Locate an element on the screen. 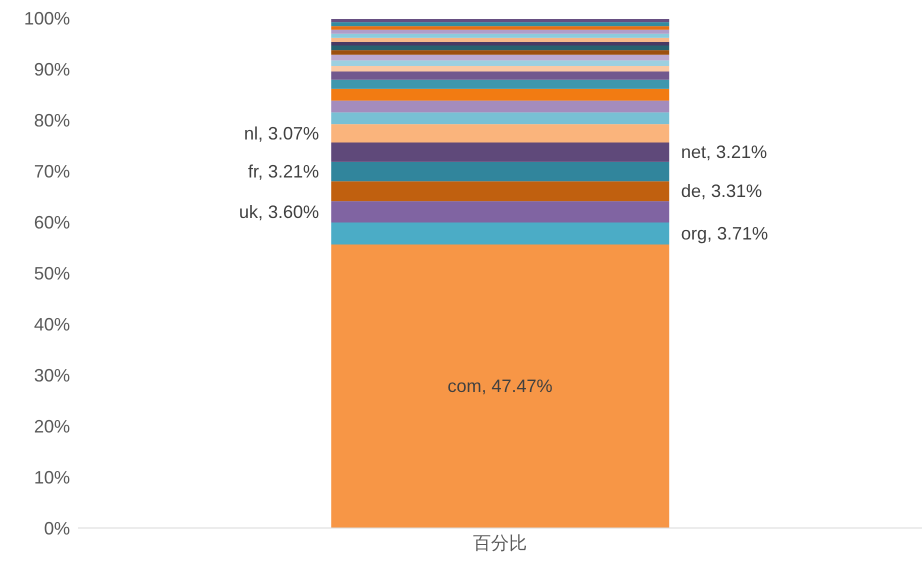 This screenshot has width=922, height=573. y-tick-label: 90% is located at coordinates (52, 69).